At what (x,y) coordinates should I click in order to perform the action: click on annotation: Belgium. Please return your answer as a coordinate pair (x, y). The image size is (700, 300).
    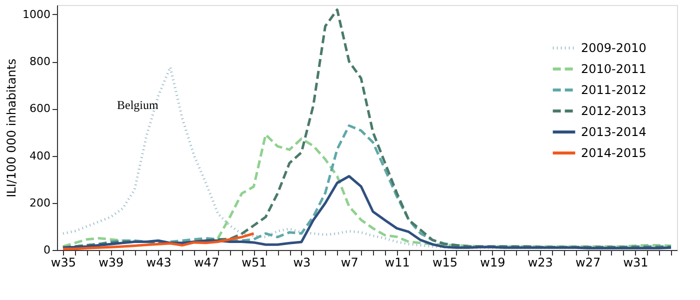
    Looking at the image, I should click on (138, 105).